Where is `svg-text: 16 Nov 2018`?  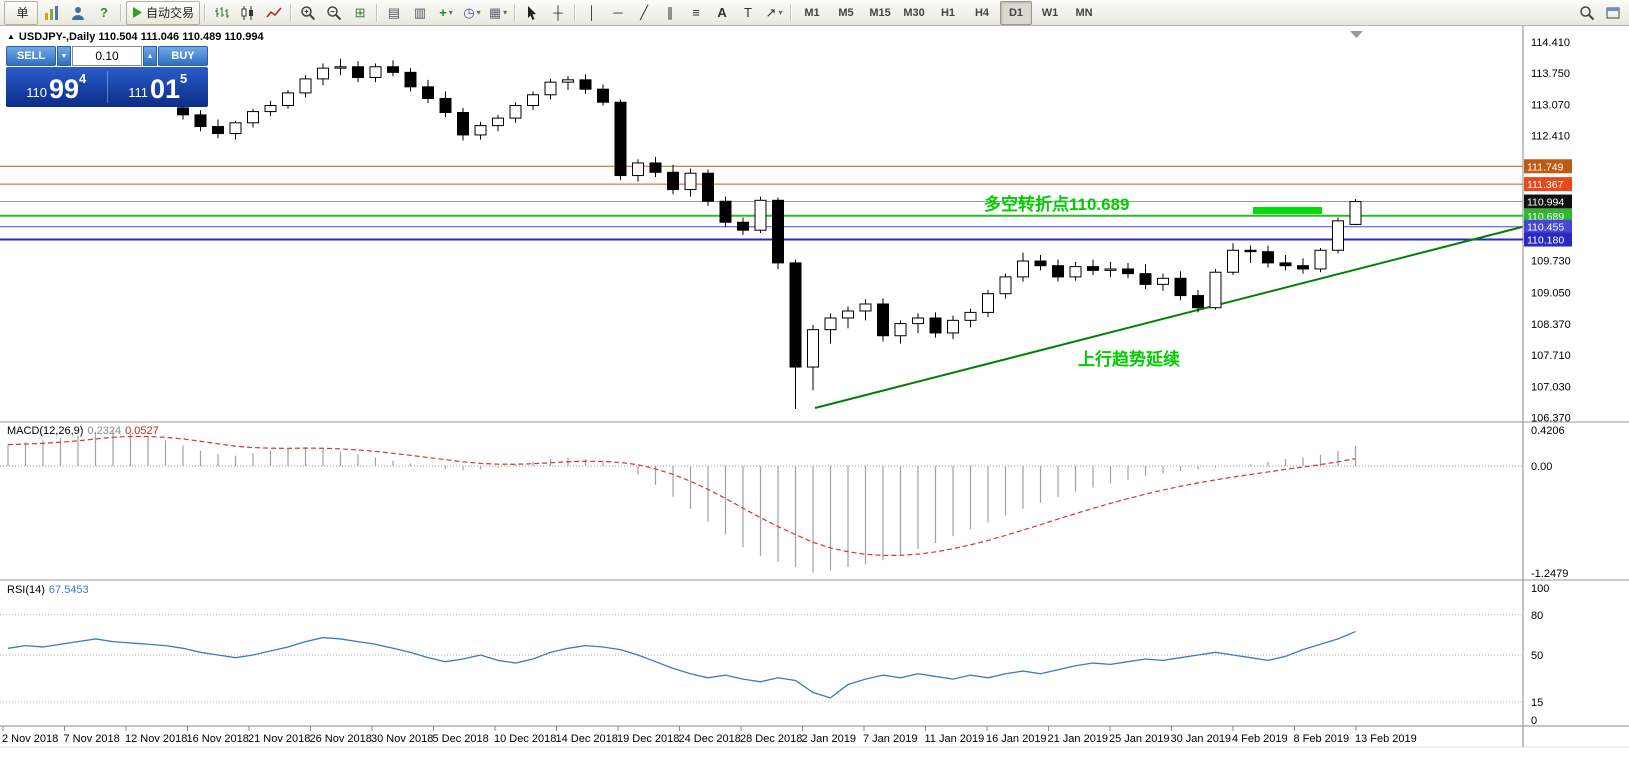
svg-text: 16 Nov 2018 is located at coordinates (218, 739).